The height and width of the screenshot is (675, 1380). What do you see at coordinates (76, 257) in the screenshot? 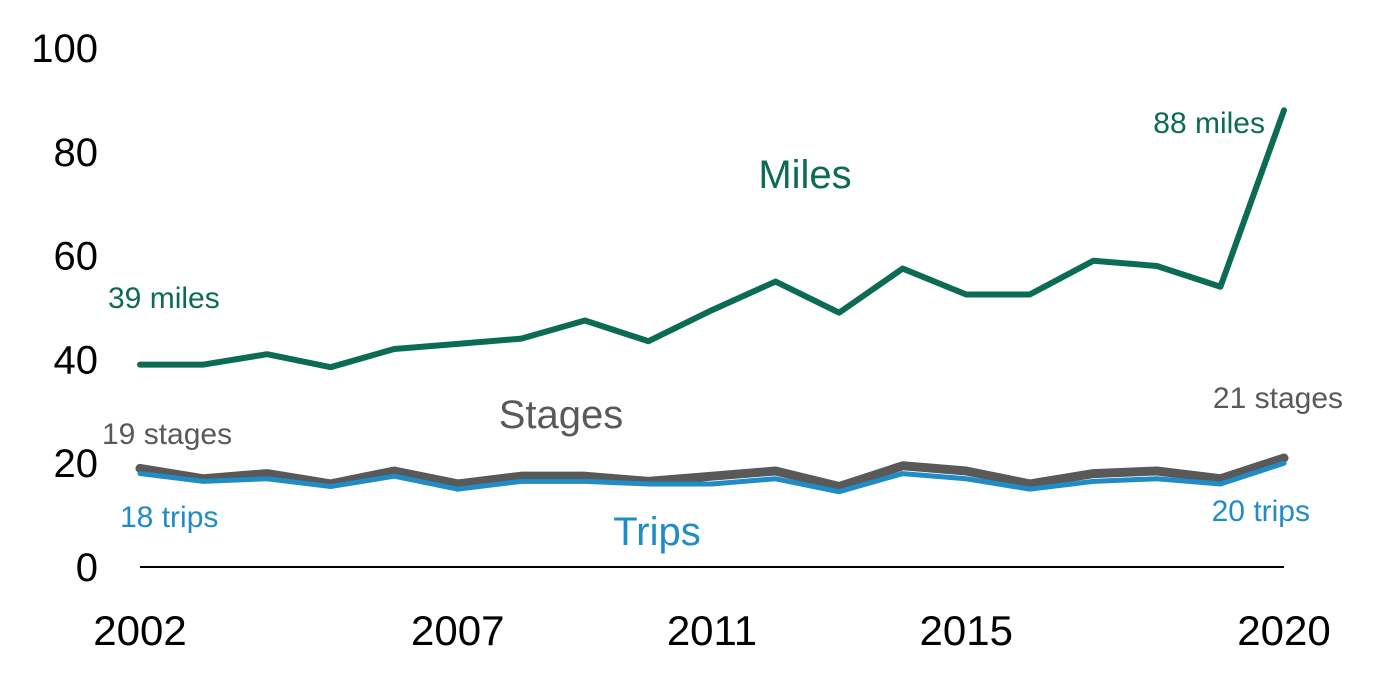
I see `y-tick-label: 60` at bounding box center [76, 257].